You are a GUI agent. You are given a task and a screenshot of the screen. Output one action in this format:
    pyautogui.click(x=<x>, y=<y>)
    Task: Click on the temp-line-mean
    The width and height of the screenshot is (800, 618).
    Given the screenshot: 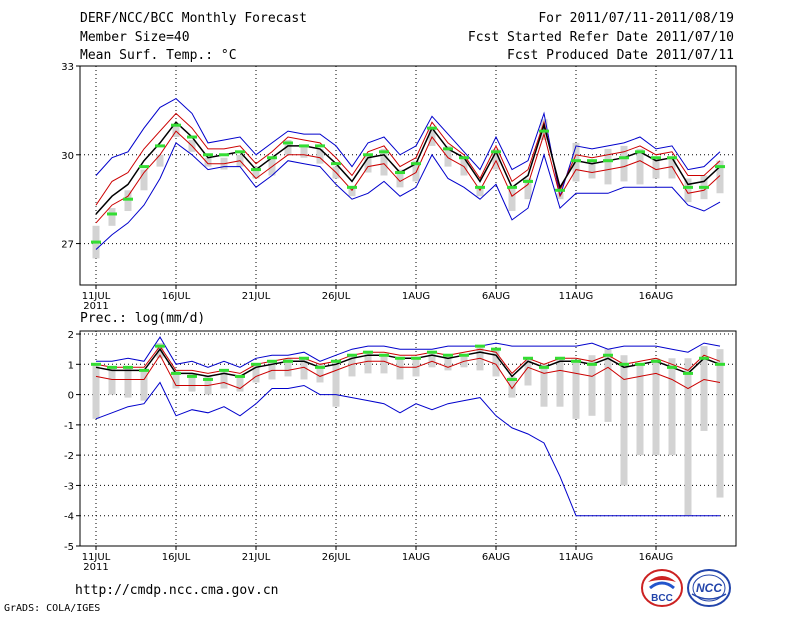 What is the action you would take?
    pyautogui.click(x=408, y=168)
    